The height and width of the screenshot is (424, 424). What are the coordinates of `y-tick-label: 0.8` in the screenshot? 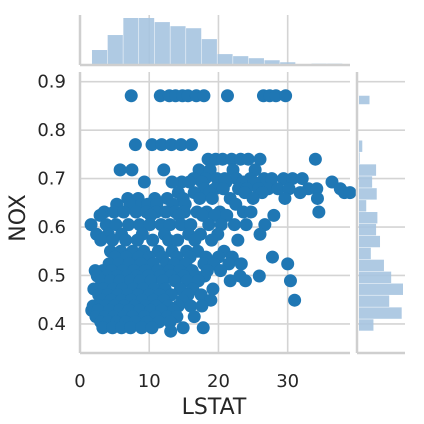 It's located at (51, 130).